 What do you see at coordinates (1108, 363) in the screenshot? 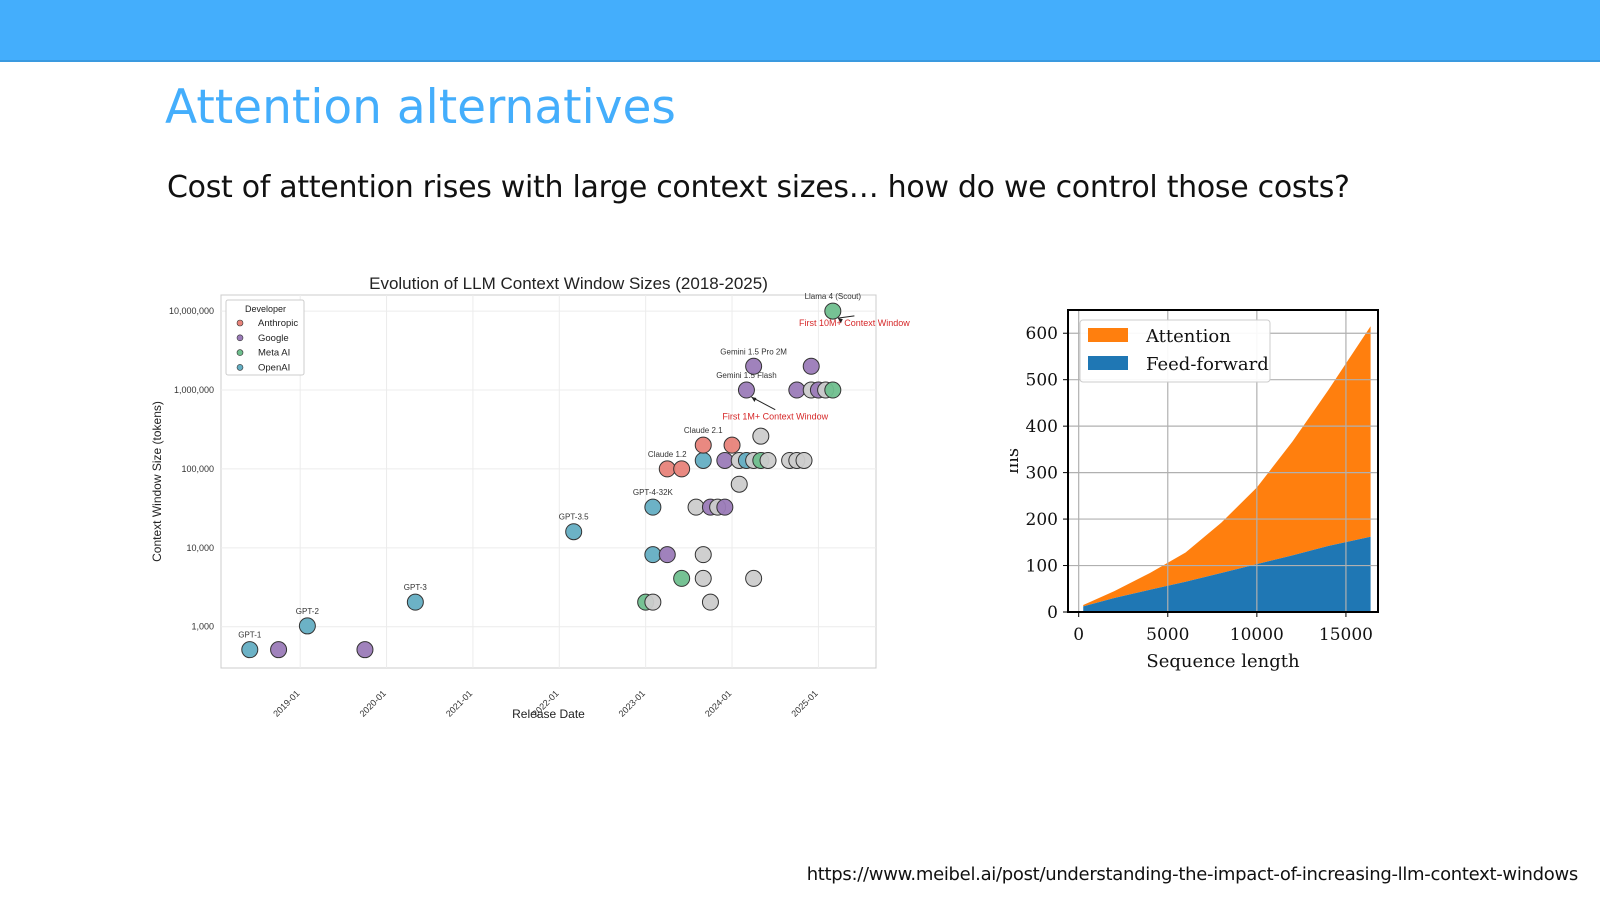
I see `legend-swatch-feed-forward` at bounding box center [1108, 363].